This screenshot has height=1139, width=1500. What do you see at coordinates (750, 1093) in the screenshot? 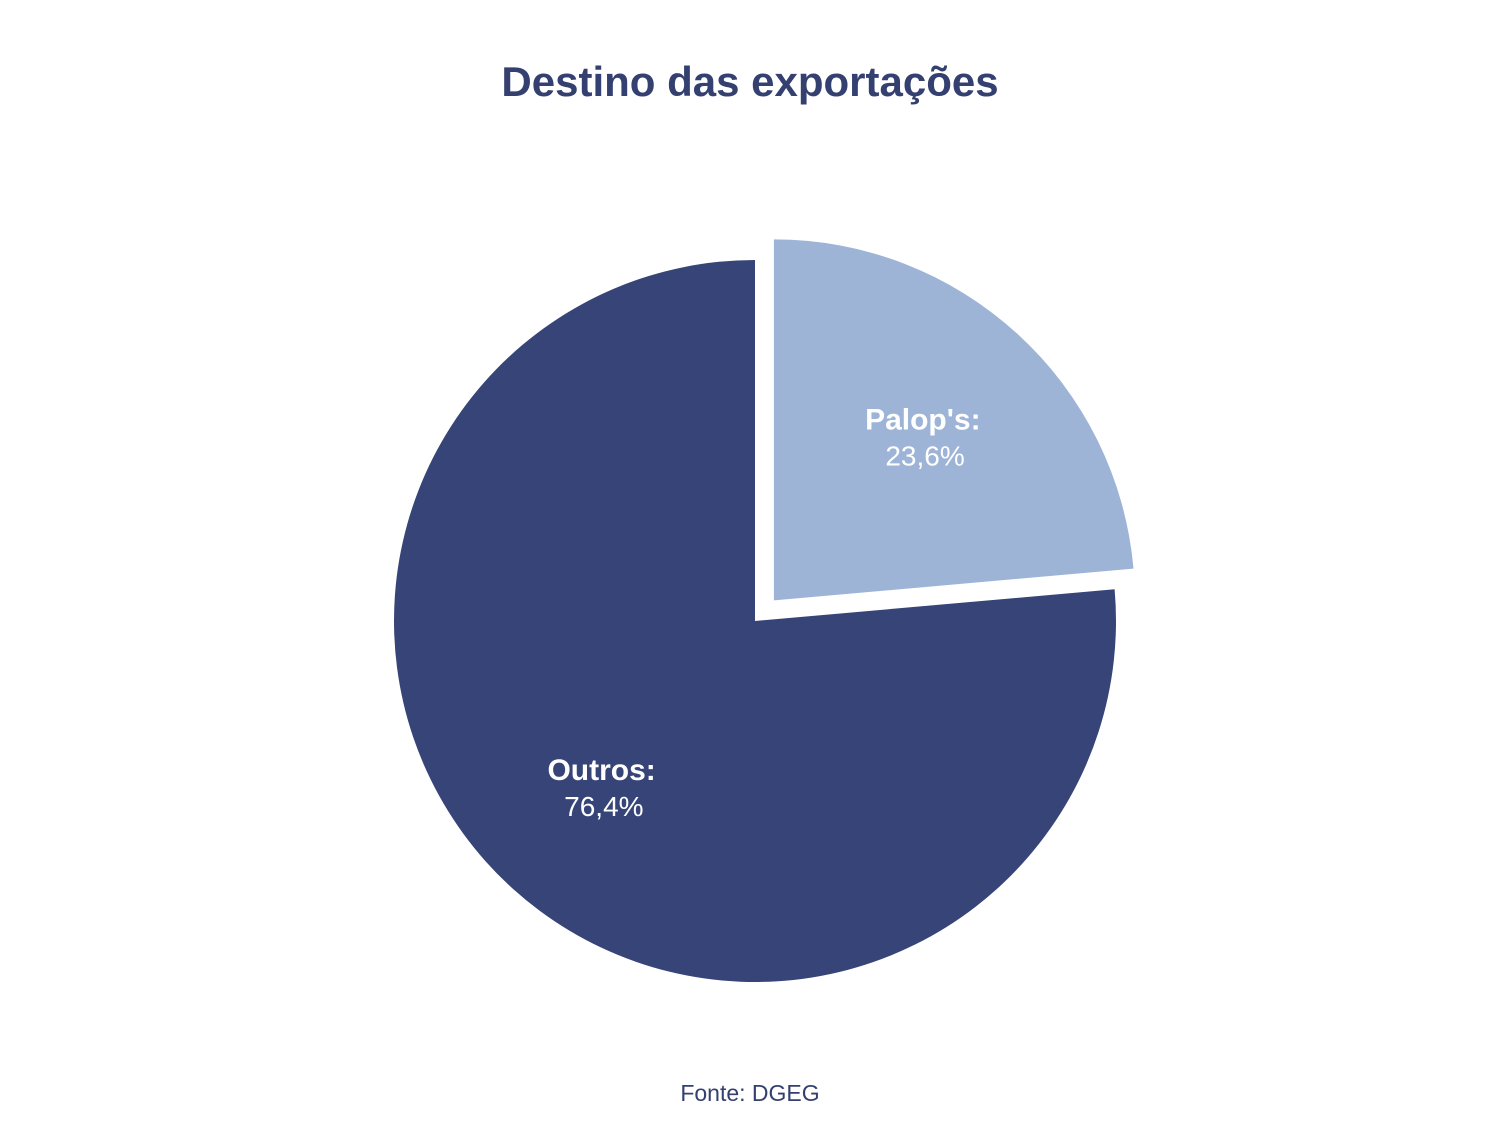
I see `source-note: Fonte: DGEG` at bounding box center [750, 1093].